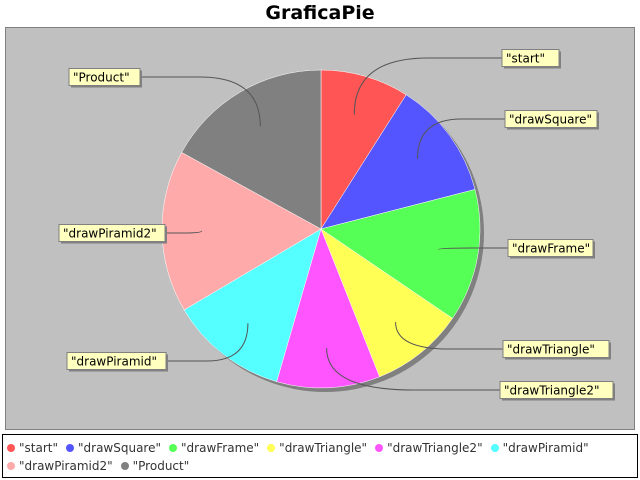  What do you see at coordinates (320, 13) in the screenshot?
I see `chart-title: GraficaPie` at bounding box center [320, 13].